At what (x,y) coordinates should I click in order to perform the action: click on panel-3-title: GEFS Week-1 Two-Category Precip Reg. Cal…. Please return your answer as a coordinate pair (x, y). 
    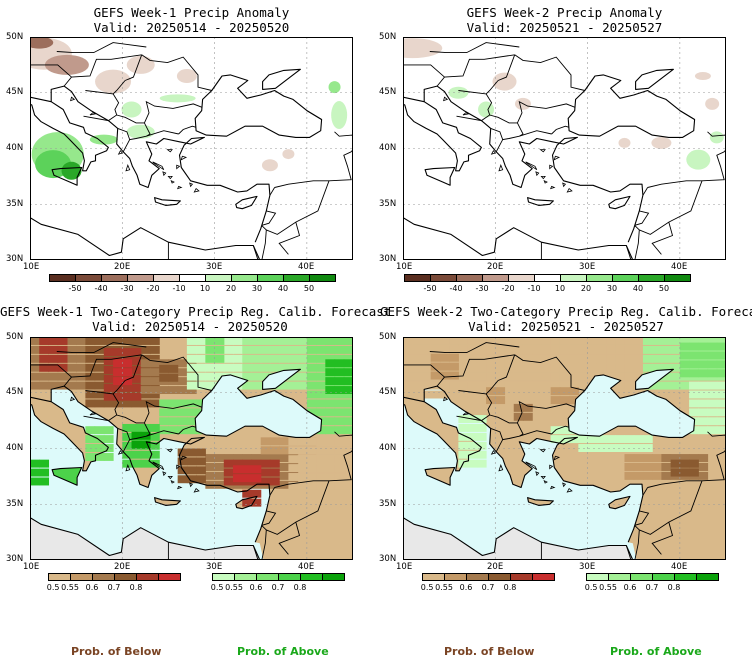
    Looking at the image, I should click on (195, 319).